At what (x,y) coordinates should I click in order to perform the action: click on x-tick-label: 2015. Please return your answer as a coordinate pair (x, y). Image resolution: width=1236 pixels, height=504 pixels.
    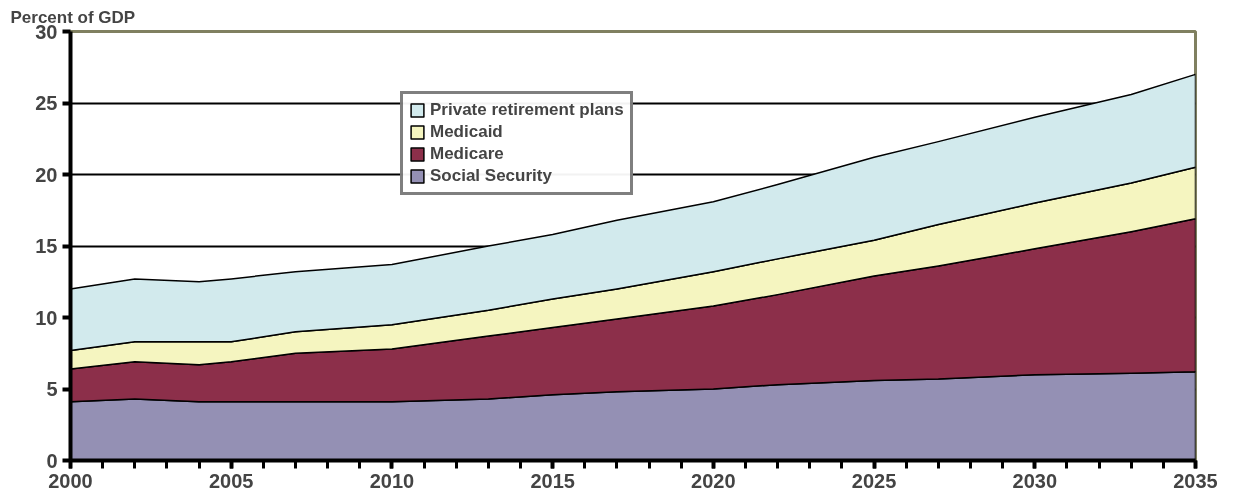
    Looking at the image, I should click on (552, 480).